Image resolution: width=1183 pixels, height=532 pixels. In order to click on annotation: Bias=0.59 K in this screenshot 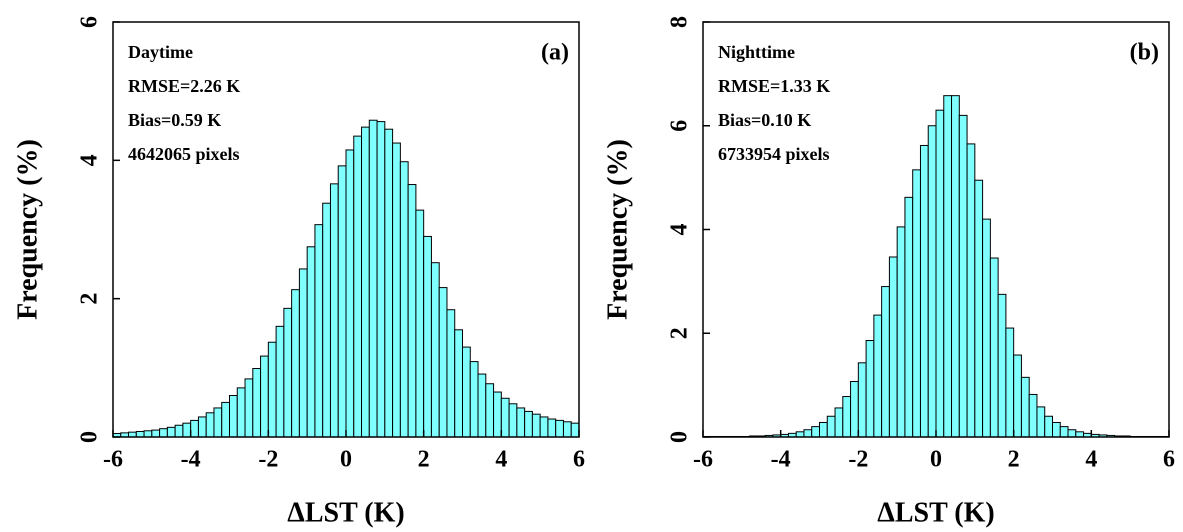, I will do `click(174, 120)`.